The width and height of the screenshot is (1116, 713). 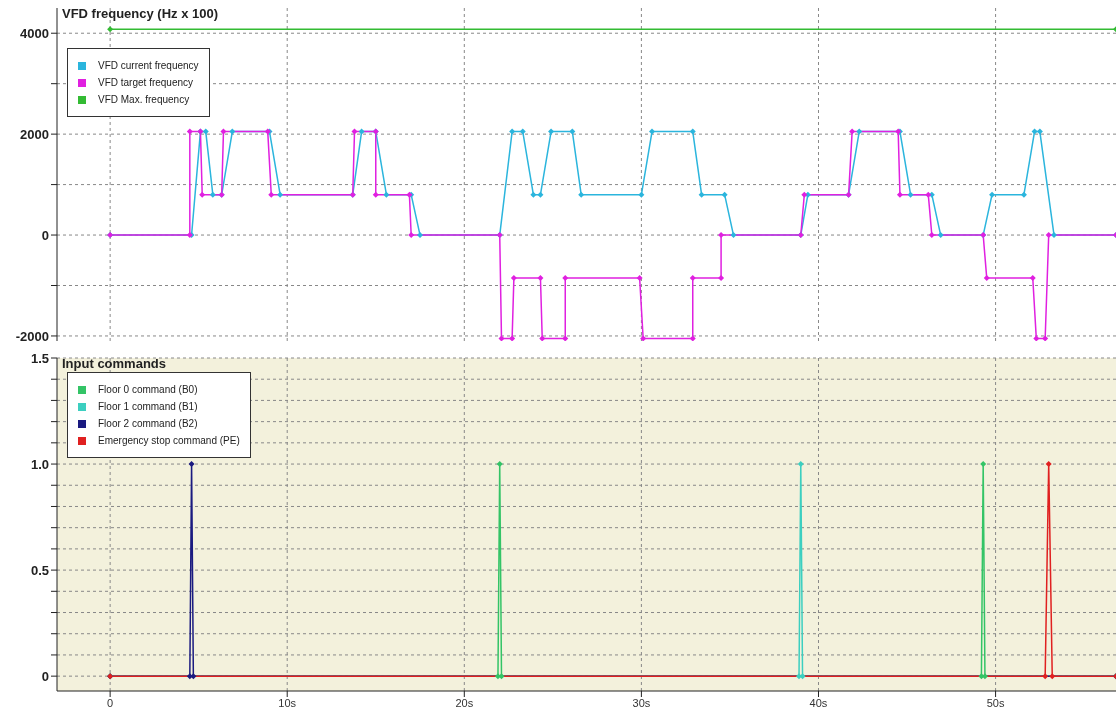 What do you see at coordinates (148, 389) in the screenshot?
I see `legend-label: Floor 0 command (B0)` at bounding box center [148, 389].